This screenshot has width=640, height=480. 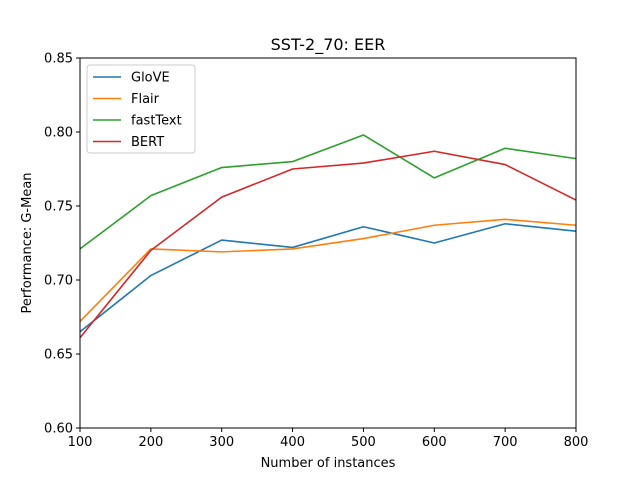 What do you see at coordinates (62, 244) in the screenshot?
I see `y-axis: 0.60 0.65 0.70 0.75 0.80 0.85` at bounding box center [62, 244].